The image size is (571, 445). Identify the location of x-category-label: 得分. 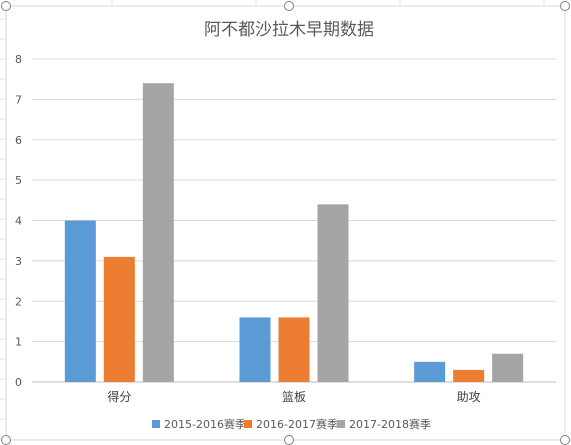
(119, 396).